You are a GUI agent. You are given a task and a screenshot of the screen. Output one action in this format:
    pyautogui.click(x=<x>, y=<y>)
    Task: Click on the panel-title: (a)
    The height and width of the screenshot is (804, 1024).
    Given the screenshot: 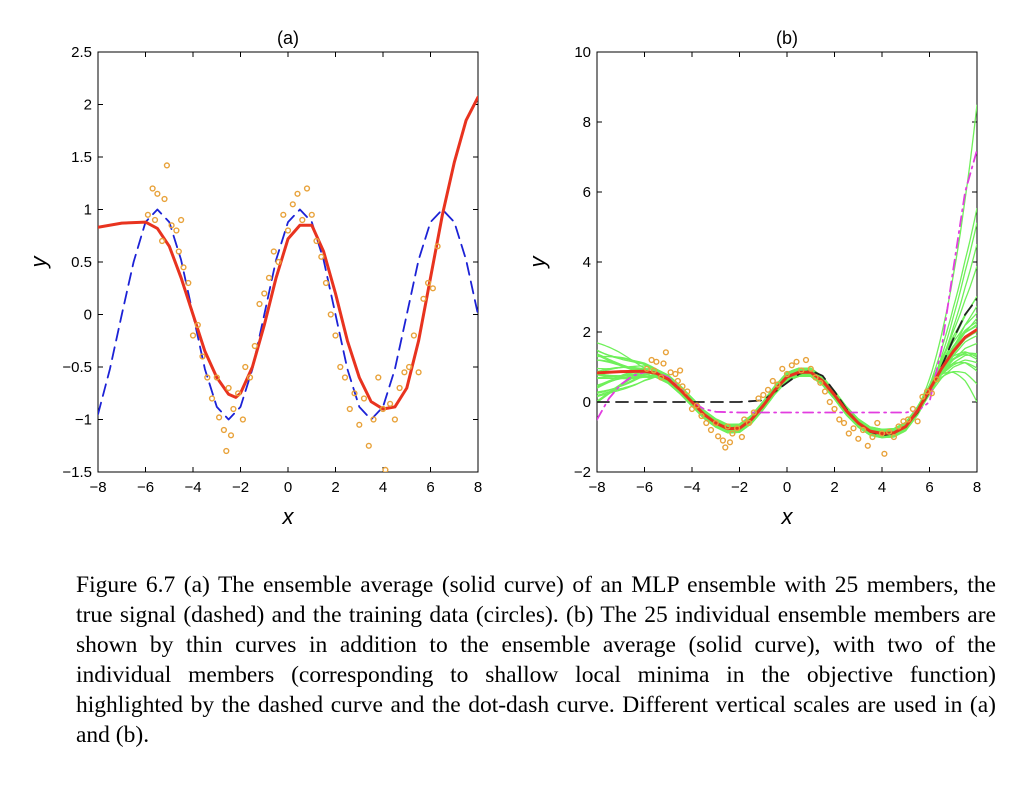 What is the action you would take?
    pyautogui.click(x=288, y=38)
    